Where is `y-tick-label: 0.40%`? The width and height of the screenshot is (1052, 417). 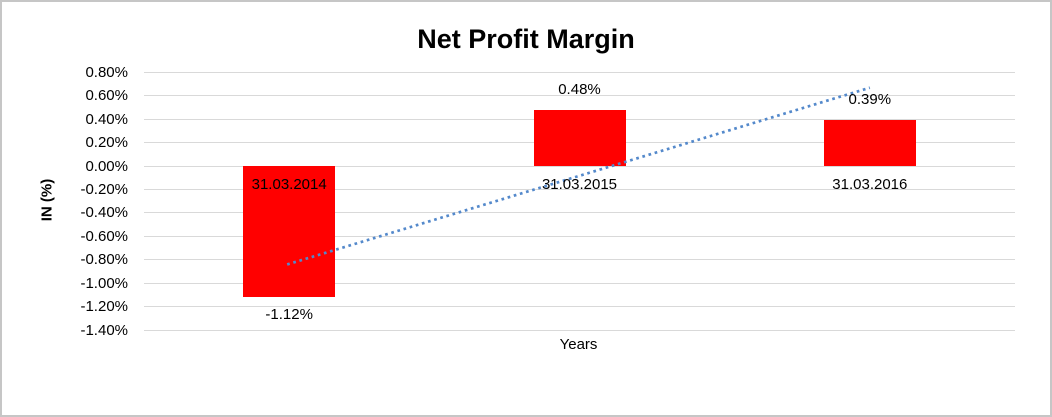 y-tick-label: 0.40% is located at coordinates (106, 119).